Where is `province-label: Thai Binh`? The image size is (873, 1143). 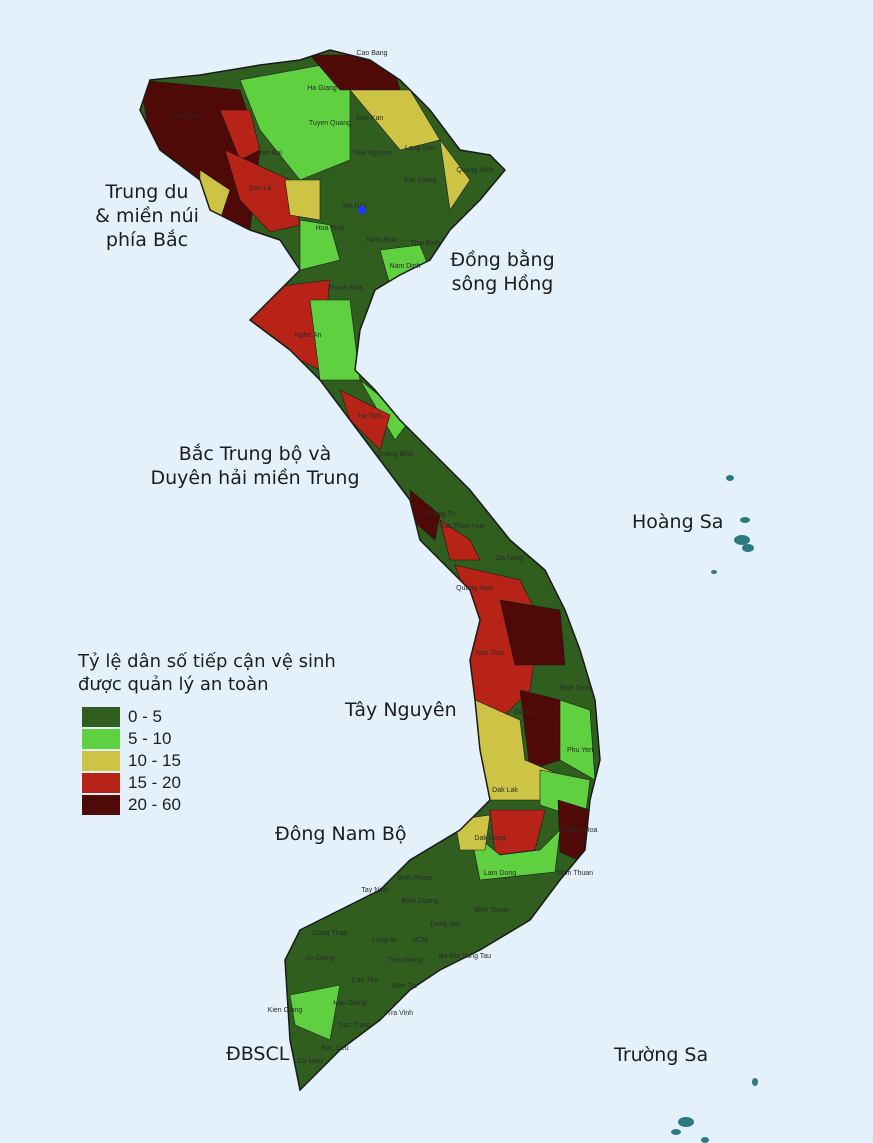 province-label: Thai Binh is located at coordinates (425, 243).